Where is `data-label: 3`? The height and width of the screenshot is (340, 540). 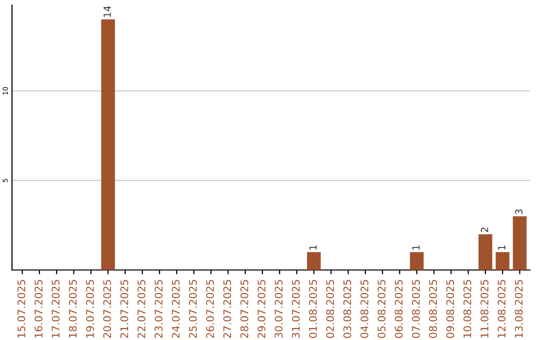 data-label: 3 is located at coordinates (519, 211).